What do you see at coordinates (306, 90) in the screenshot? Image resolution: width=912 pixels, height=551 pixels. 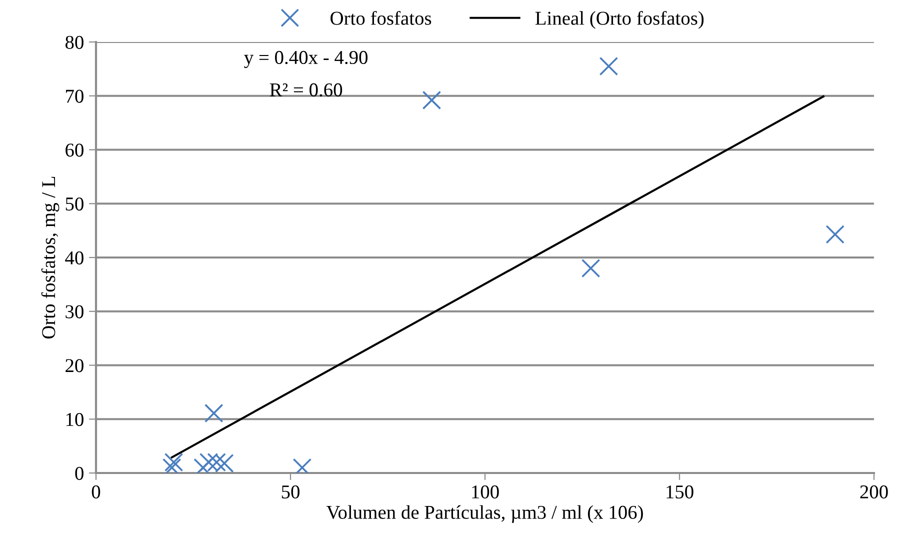 I see `annotation: R² = 0.60` at bounding box center [306, 90].